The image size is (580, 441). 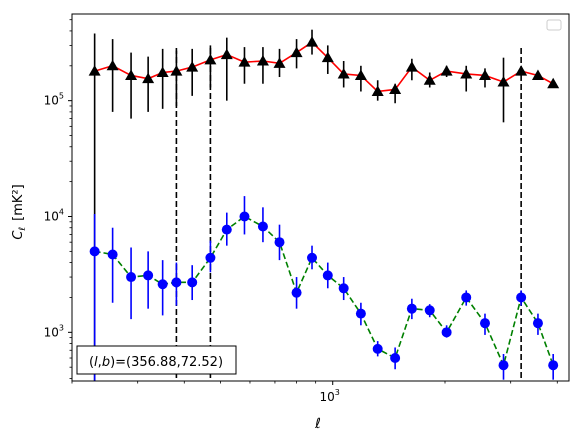 I want to click on svg-text:Cℓ[mK²]: Cℓ [mK²], so click(x=19, y=211).